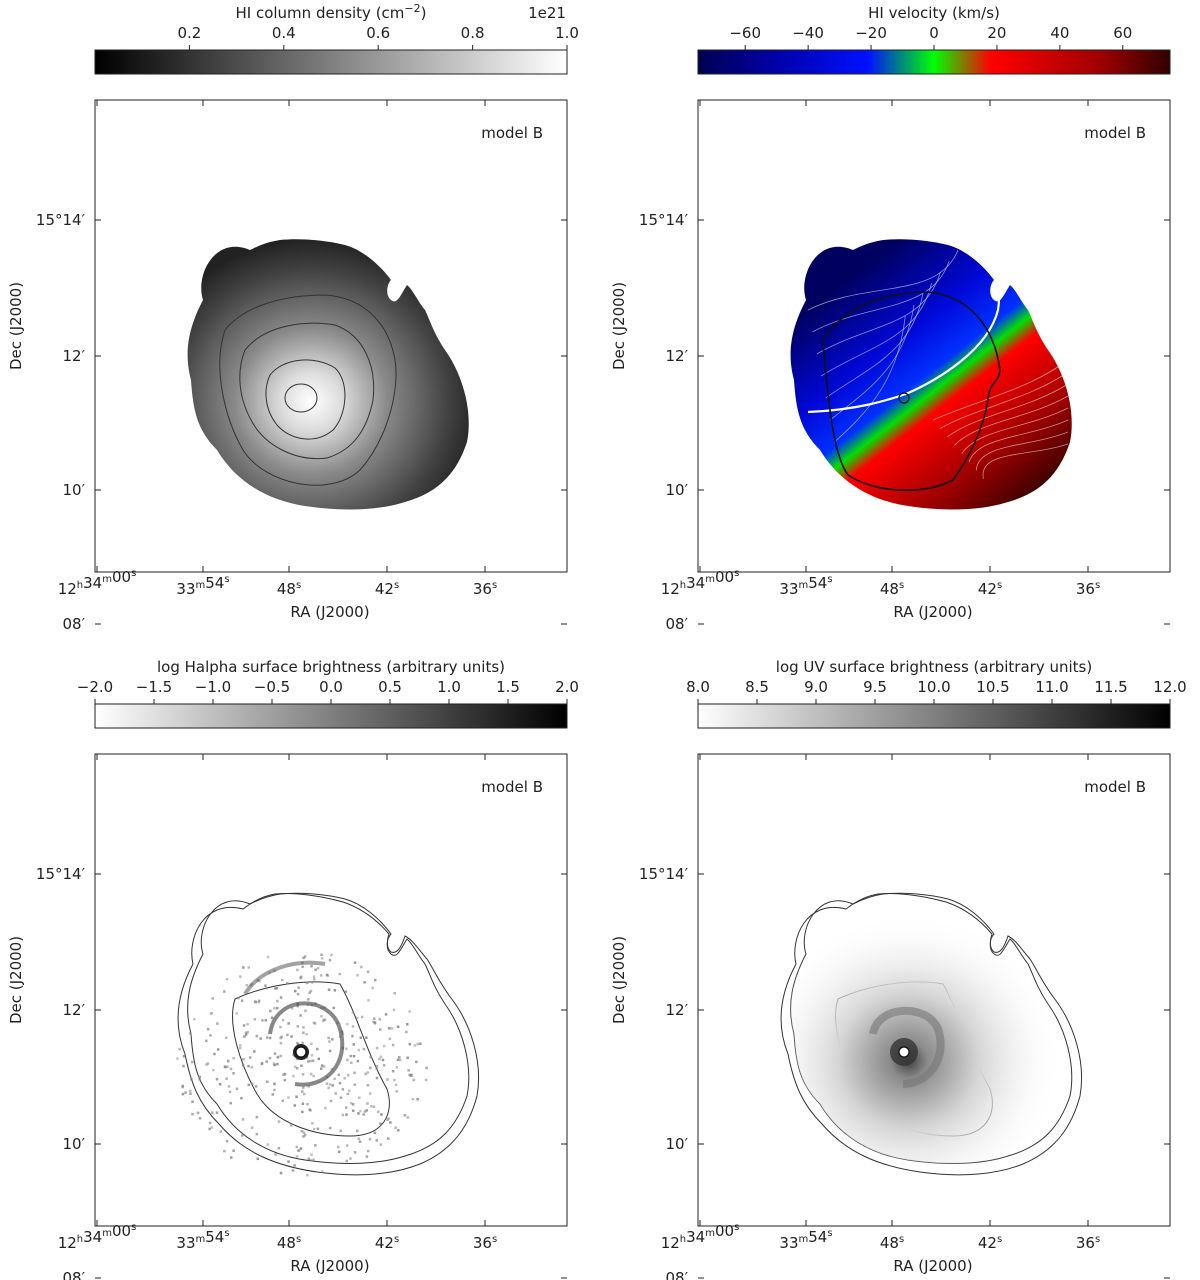 The width and height of the screenshot is (1200, 1280). I want to click on colorbar-tick-label: 0.4, so click(284, 33).